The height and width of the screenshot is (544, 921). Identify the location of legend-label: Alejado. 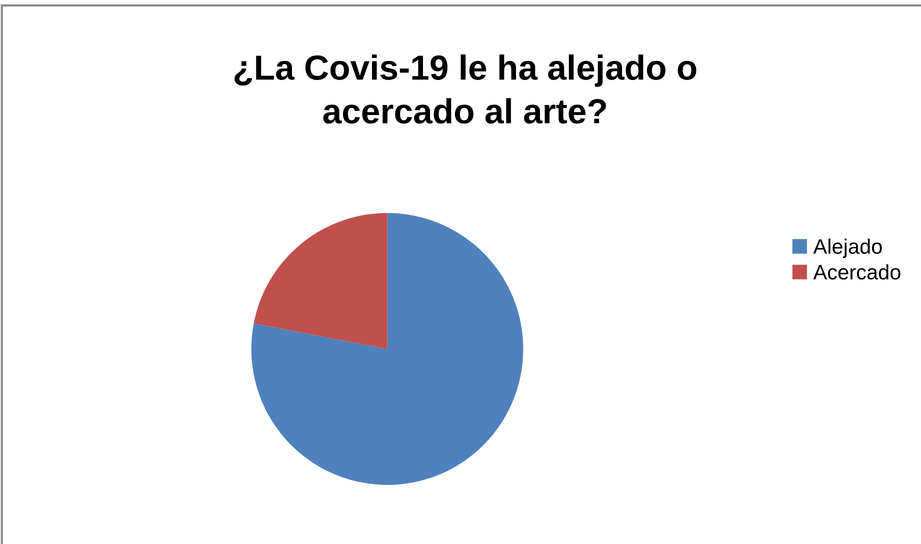
(847, 248).